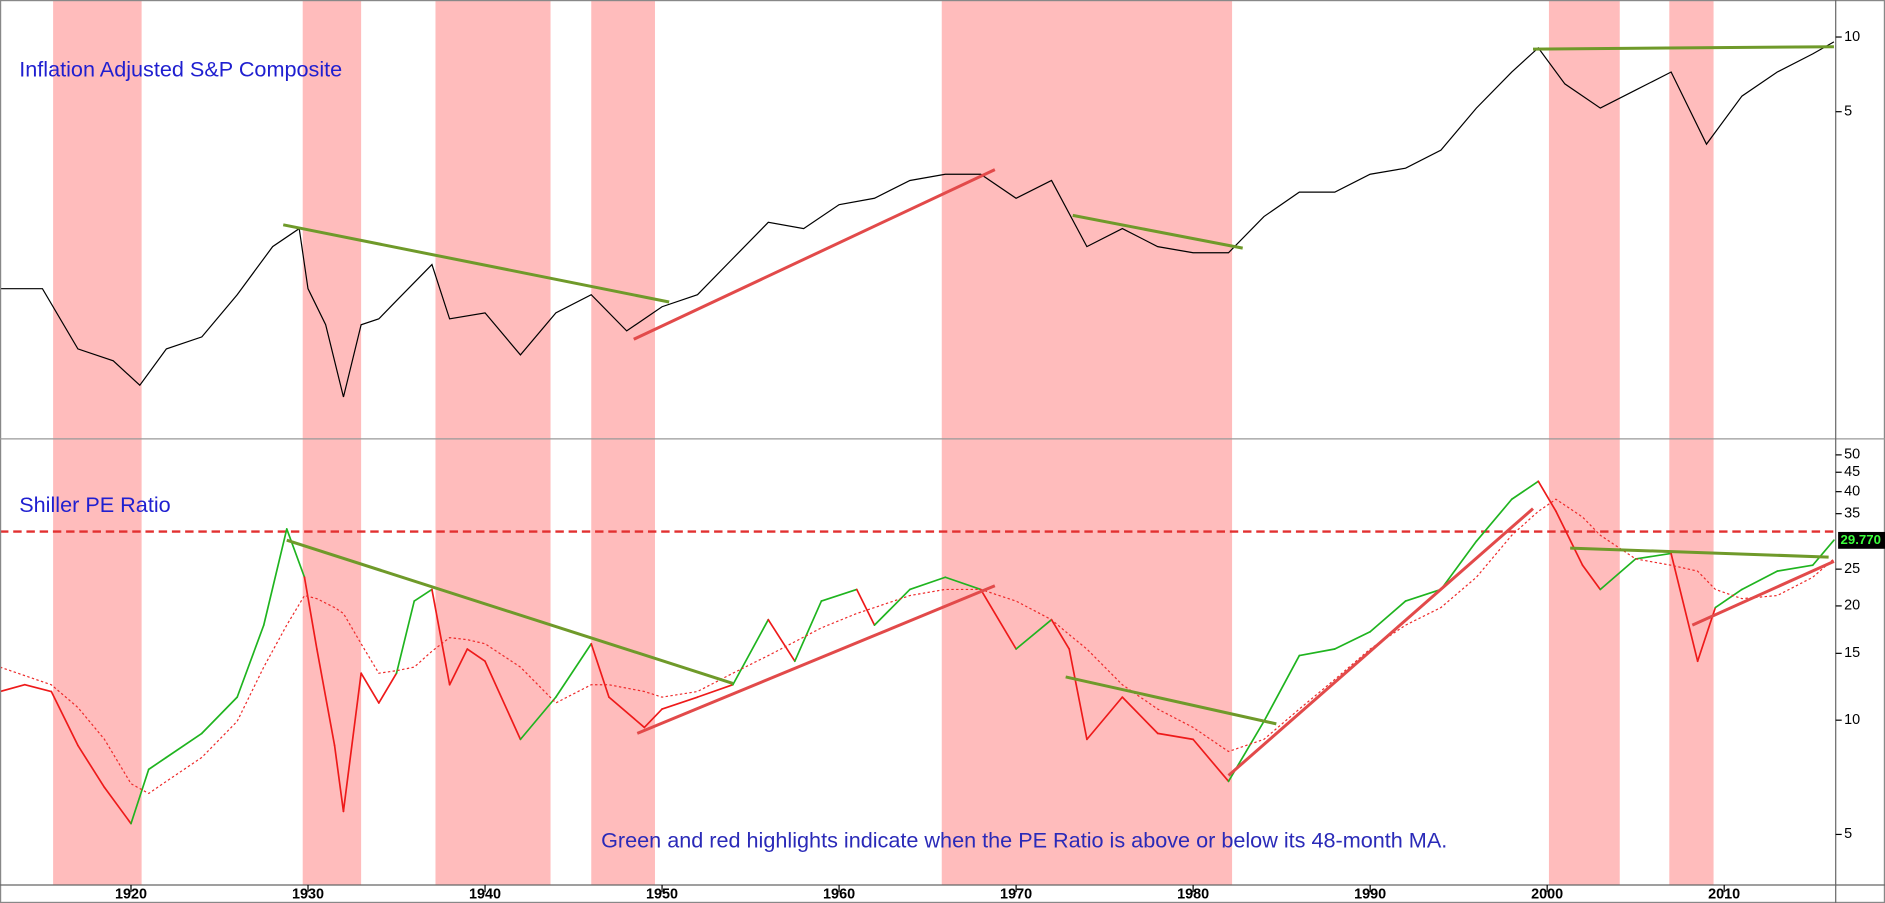  I want to click on y-tick-label: 20, so click(1852, 606).